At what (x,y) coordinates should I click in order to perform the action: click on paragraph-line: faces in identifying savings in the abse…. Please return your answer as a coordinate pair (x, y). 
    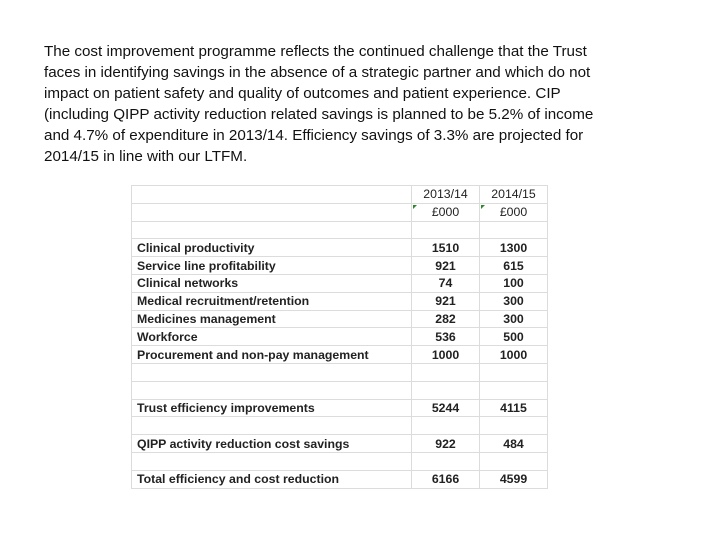
    Looking at the image, I should click on (317, 72).